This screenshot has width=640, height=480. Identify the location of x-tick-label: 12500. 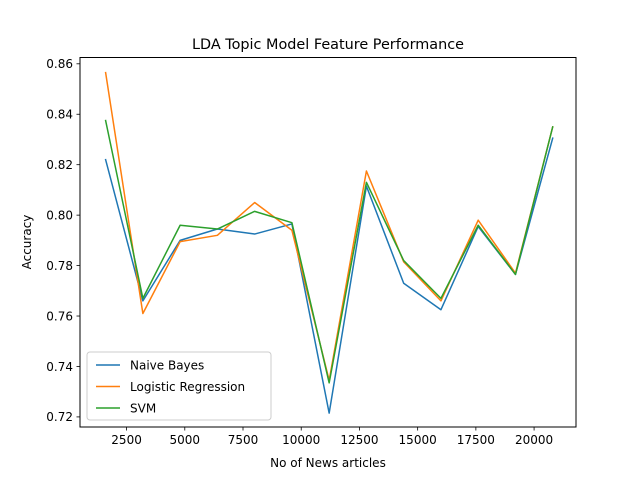
(359, 440).